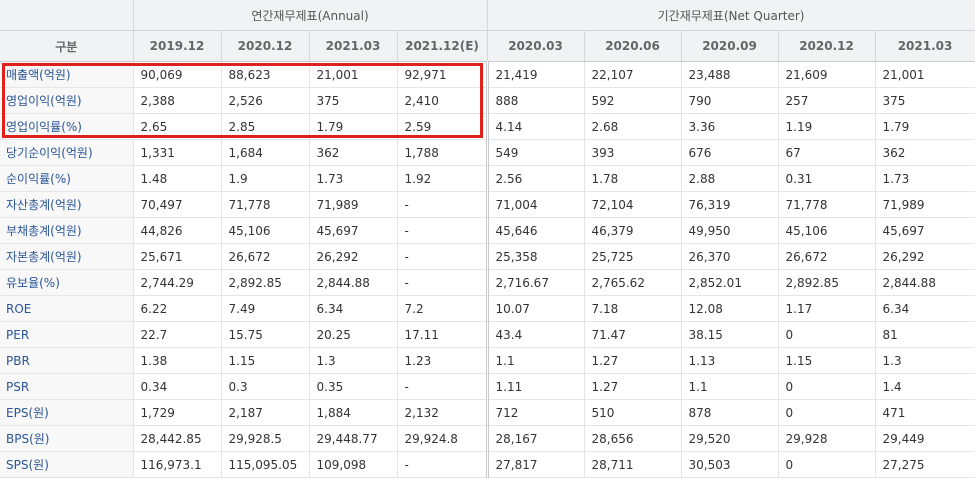 The width and height of the screenshot is (975, 479). I want to click on row-label: PER, so click(67, 334).